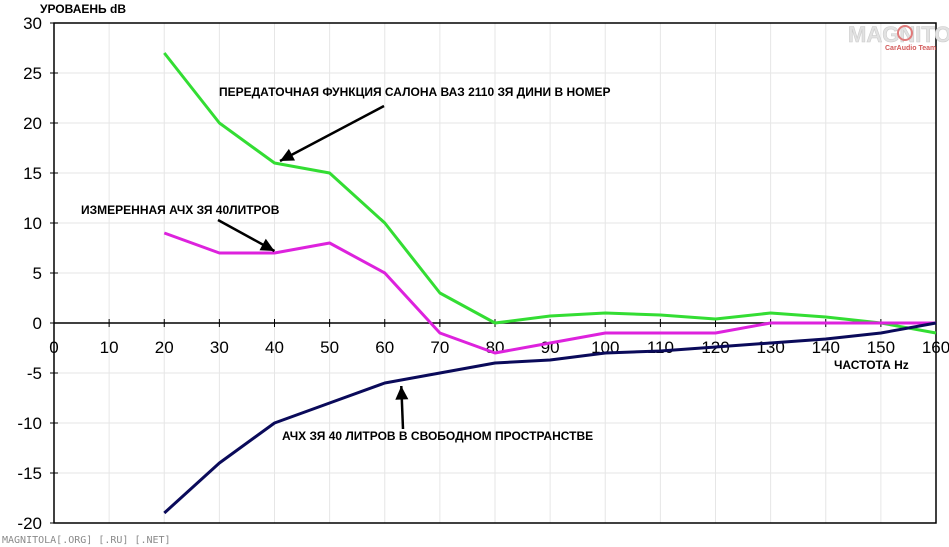 The width and height of the screenshot is (949, 547). Describe the element at coordinates (34, 373) in the screenshot. I see `y-tick-label: -5` at that location.